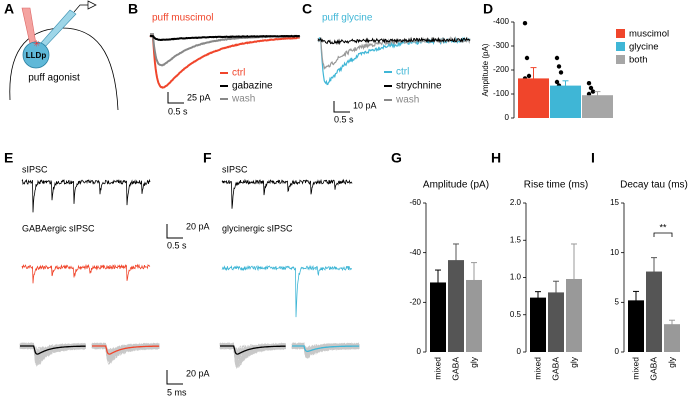  What do you see at coordinates (516, 314) in the screenshot?
I see `y-tick-label: 0.5` at bounding box center [516, 314].